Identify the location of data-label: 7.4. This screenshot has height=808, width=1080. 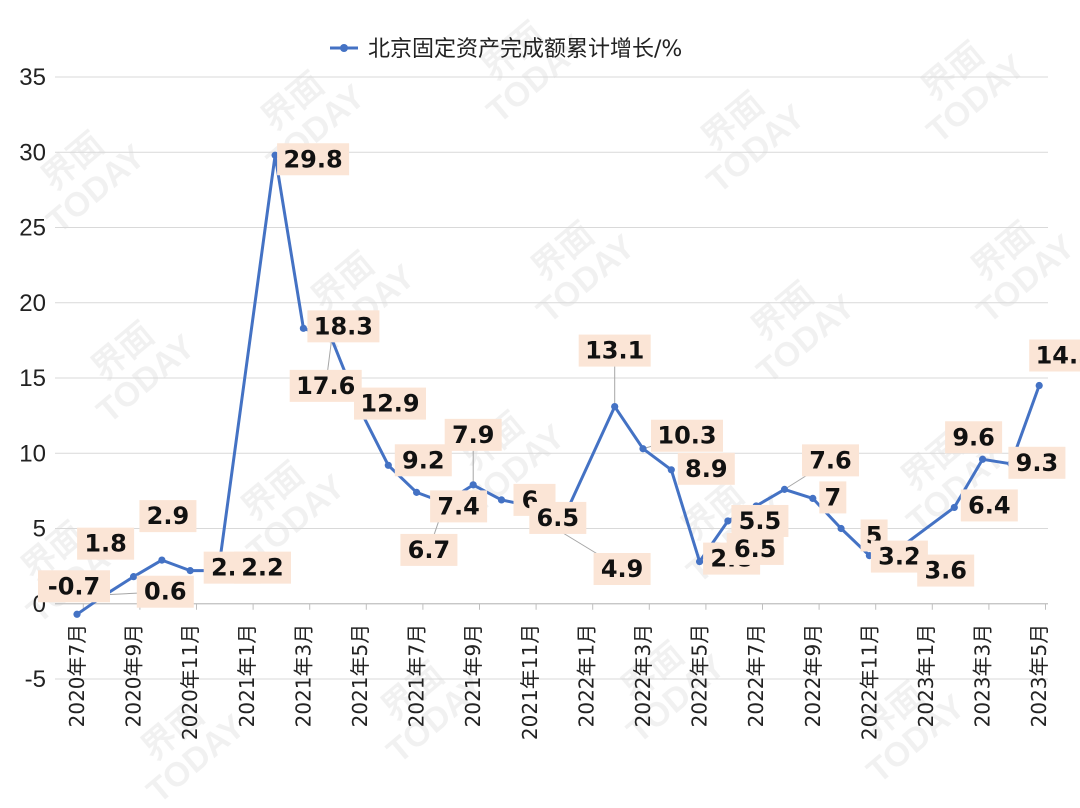
(458, 506).